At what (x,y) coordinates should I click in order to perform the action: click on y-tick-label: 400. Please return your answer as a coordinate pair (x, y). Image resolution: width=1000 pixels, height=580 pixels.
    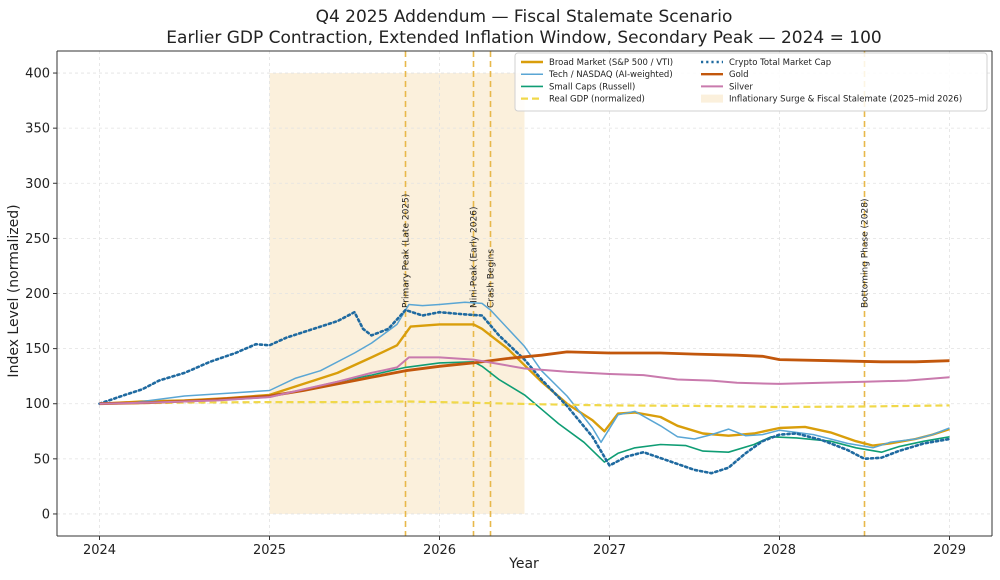
    Looking at the image, I should click on (37, 74).